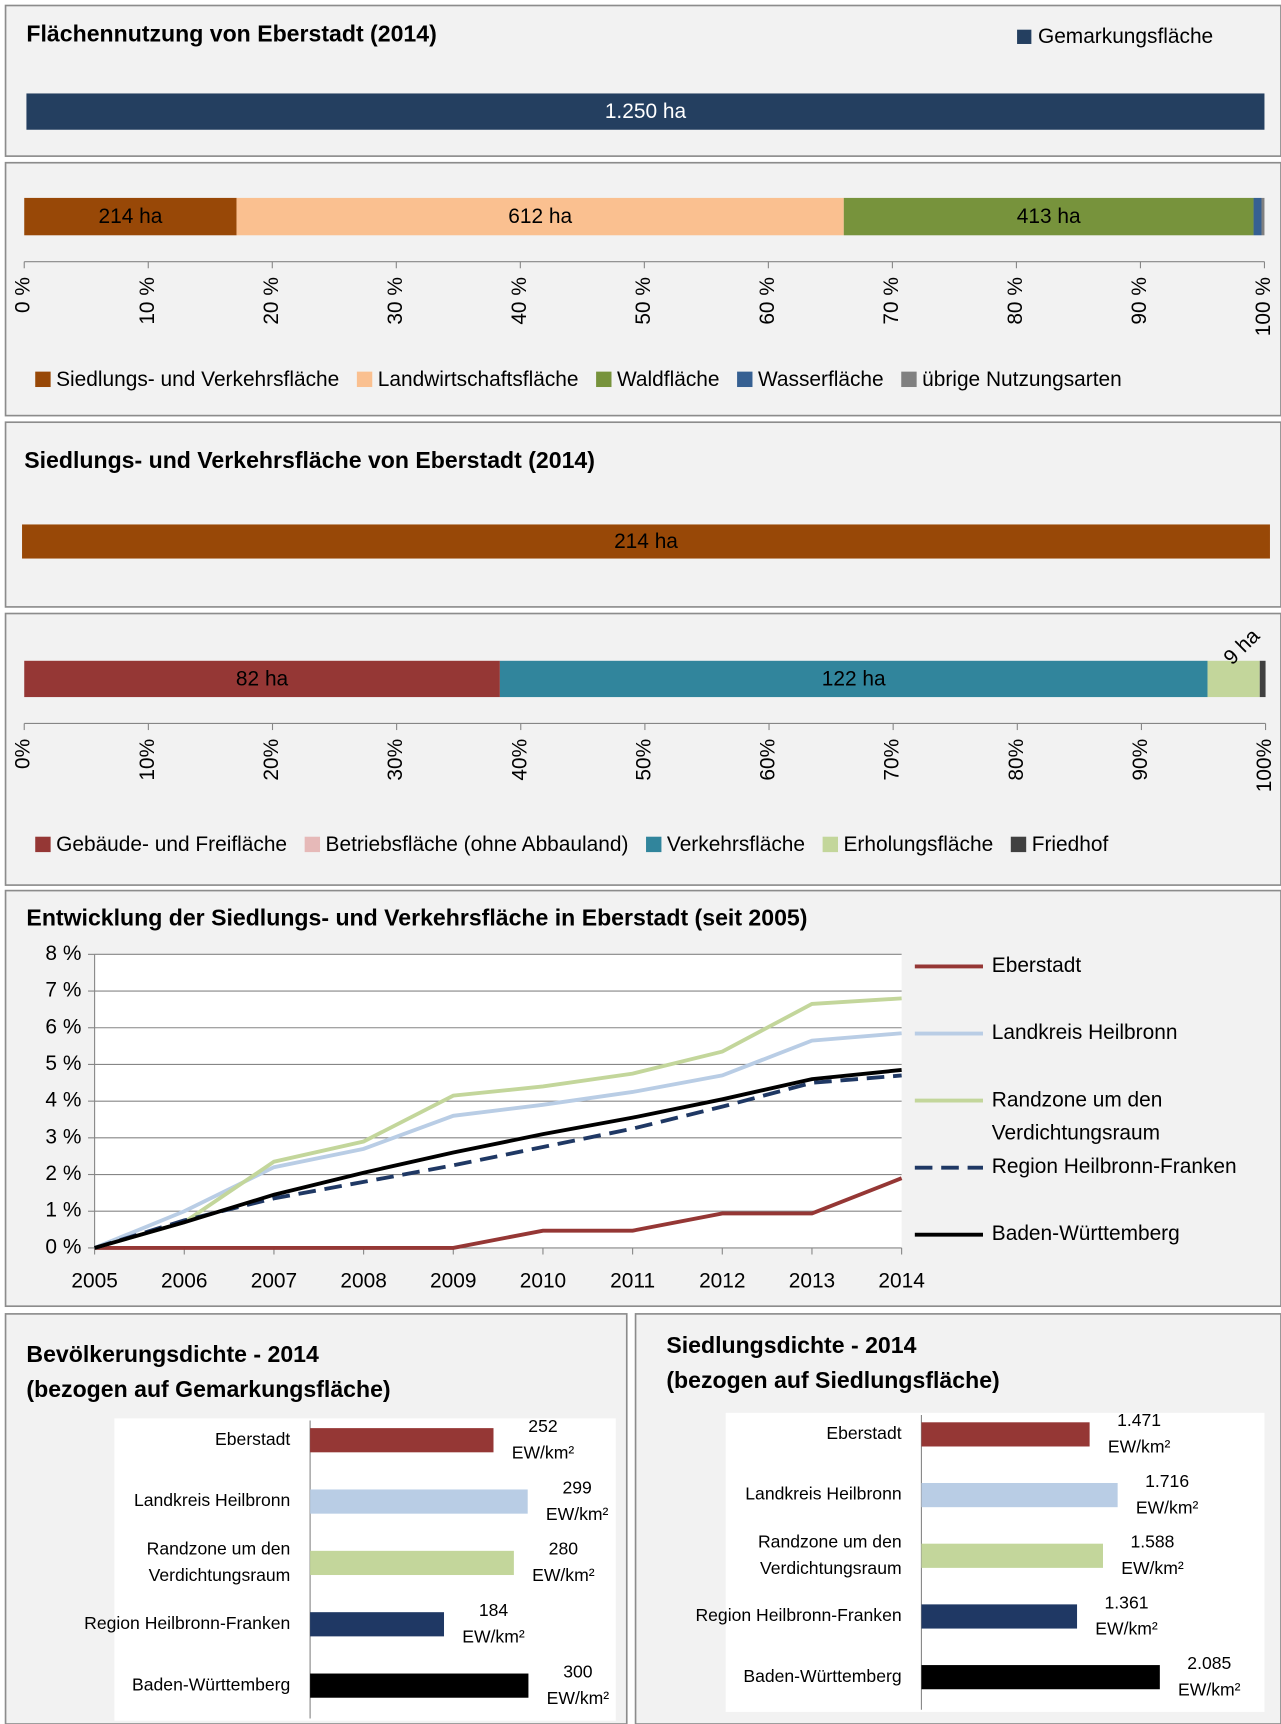 This screenshot has width=1281, height=1724. Describe the element at coordinates (543, 1281) in the screenshot. I see `x-tick-label: 2010` at that location.